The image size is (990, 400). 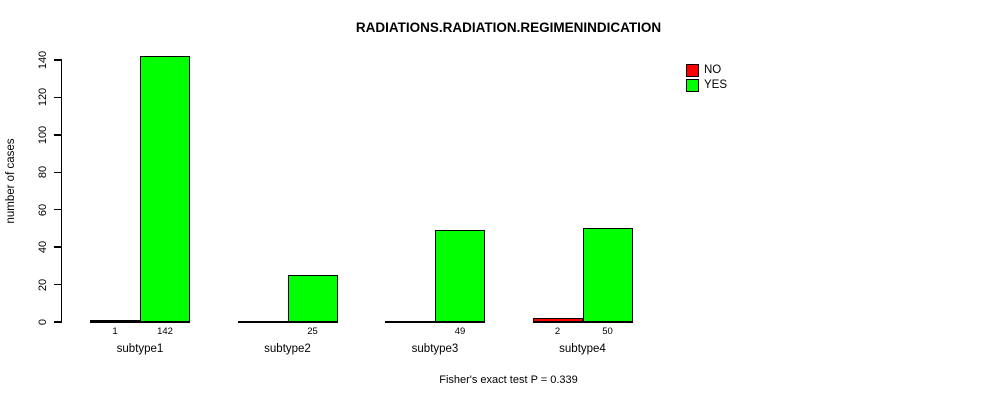 I want to click on bar-value-label: 50, so click(x=607, y=331).